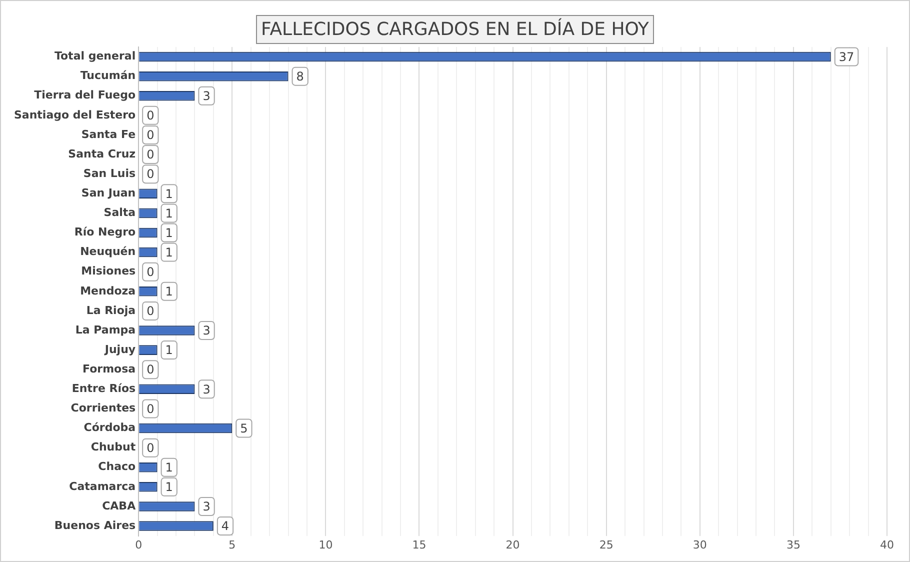 This screenshot has width=910, height=562. I want to click on y-tick-label: Santiago del Estero, so click(75, 115).